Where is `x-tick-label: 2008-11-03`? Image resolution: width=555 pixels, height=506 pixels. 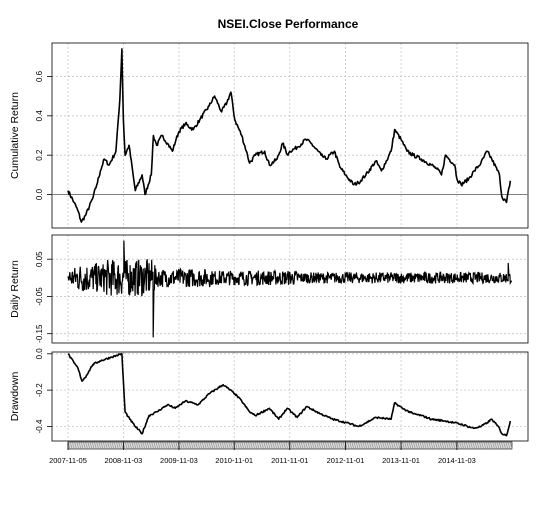 x-tick-label: 2008-11-03 is located at coordinates (123, 460).